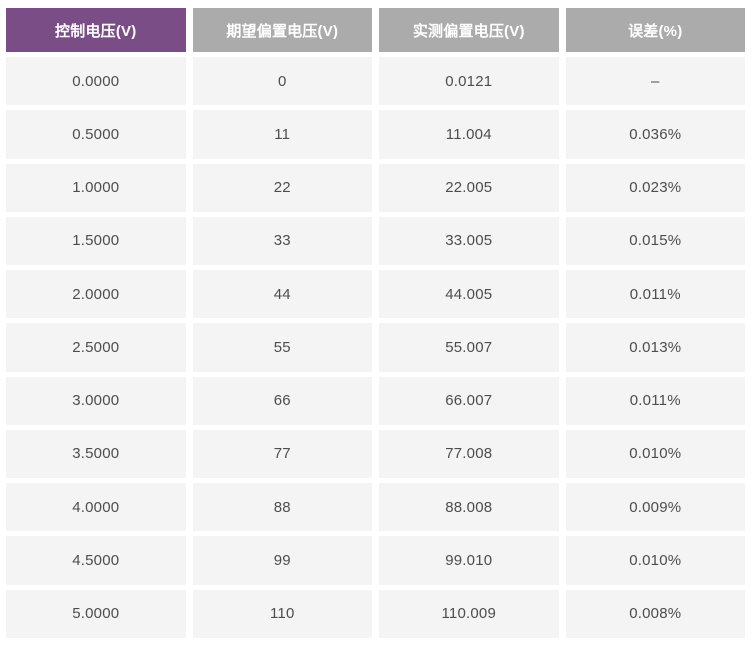 The width and height of the screenshot is (751, 646). What do you see at coordinates (282, 560) in the screenshot?
I see `table-cell: 99` at bounding box center [282, 560].